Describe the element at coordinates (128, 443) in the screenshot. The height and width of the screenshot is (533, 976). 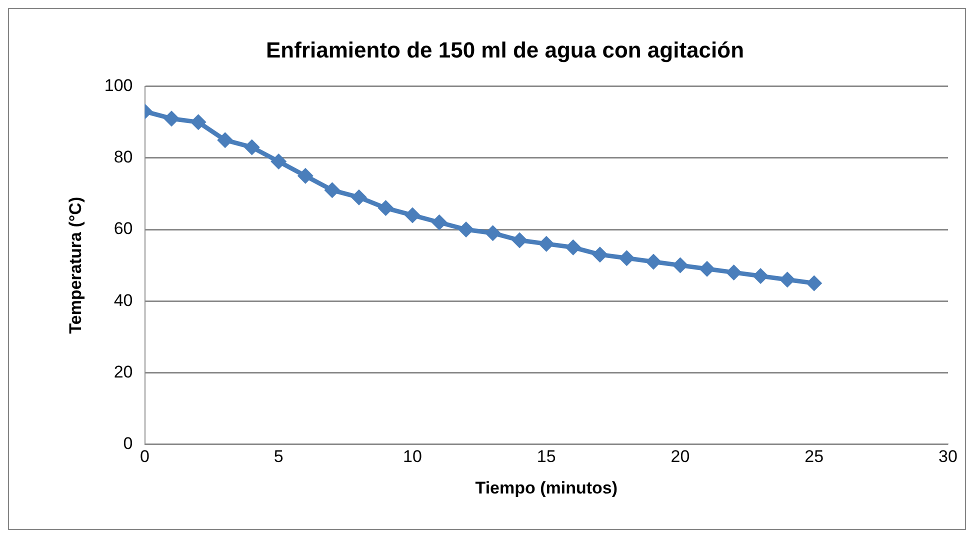
I see `y-tick-label: 0` at that location.